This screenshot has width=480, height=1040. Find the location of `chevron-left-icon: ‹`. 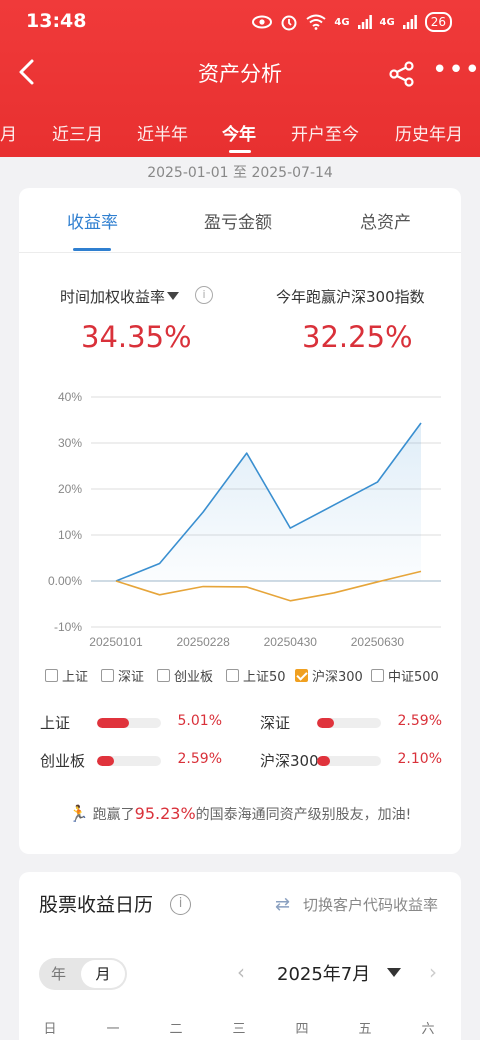

chevron-left-icon: ‹ is located at coordinates (241, 972).